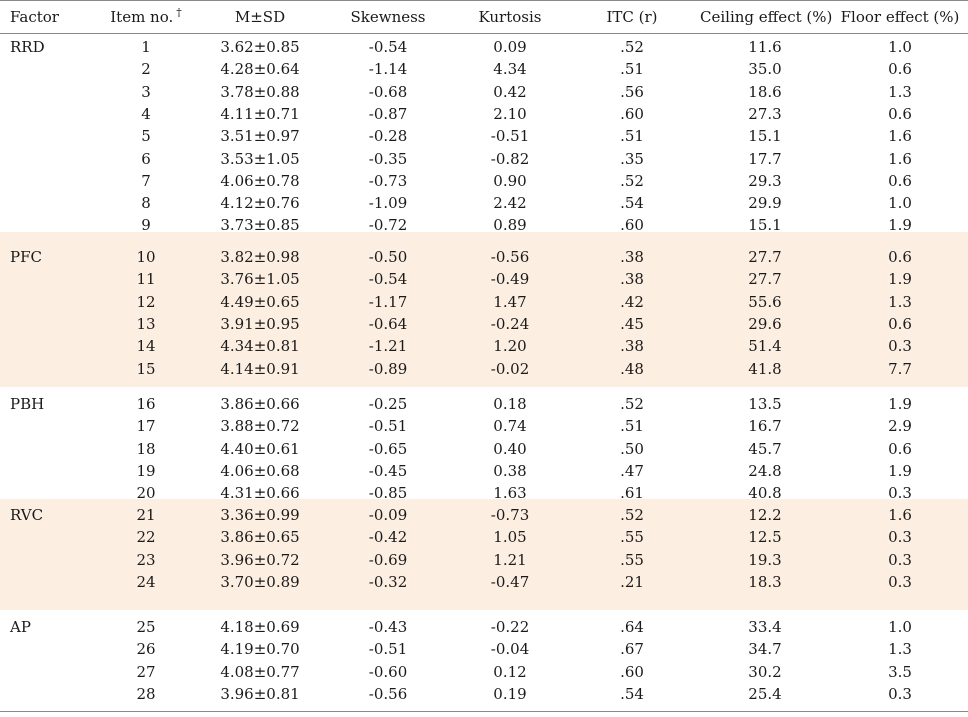 The height and width of the screenshot is (717, 968). What do you see at coordinates (484, 257) in the screenshot?
I see `table-row: 10 3.82±0.98 -0.50 -0.56 .38 27.7 0.6` at bounding box center [484, 257].